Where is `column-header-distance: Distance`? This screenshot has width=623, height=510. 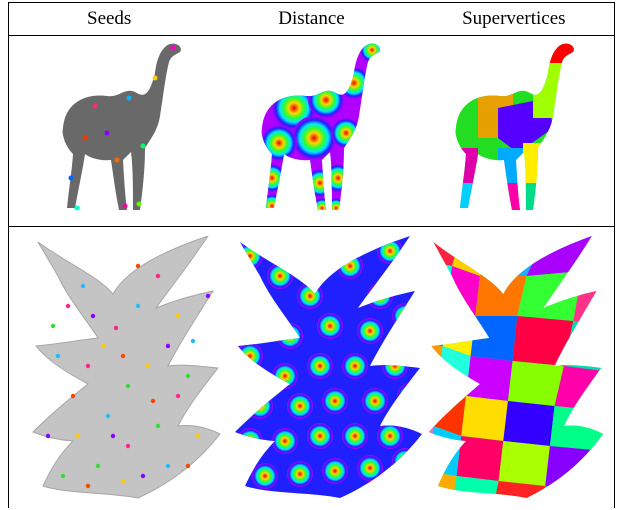 column-header-distance: Distance is located at coordinates (311, 18).